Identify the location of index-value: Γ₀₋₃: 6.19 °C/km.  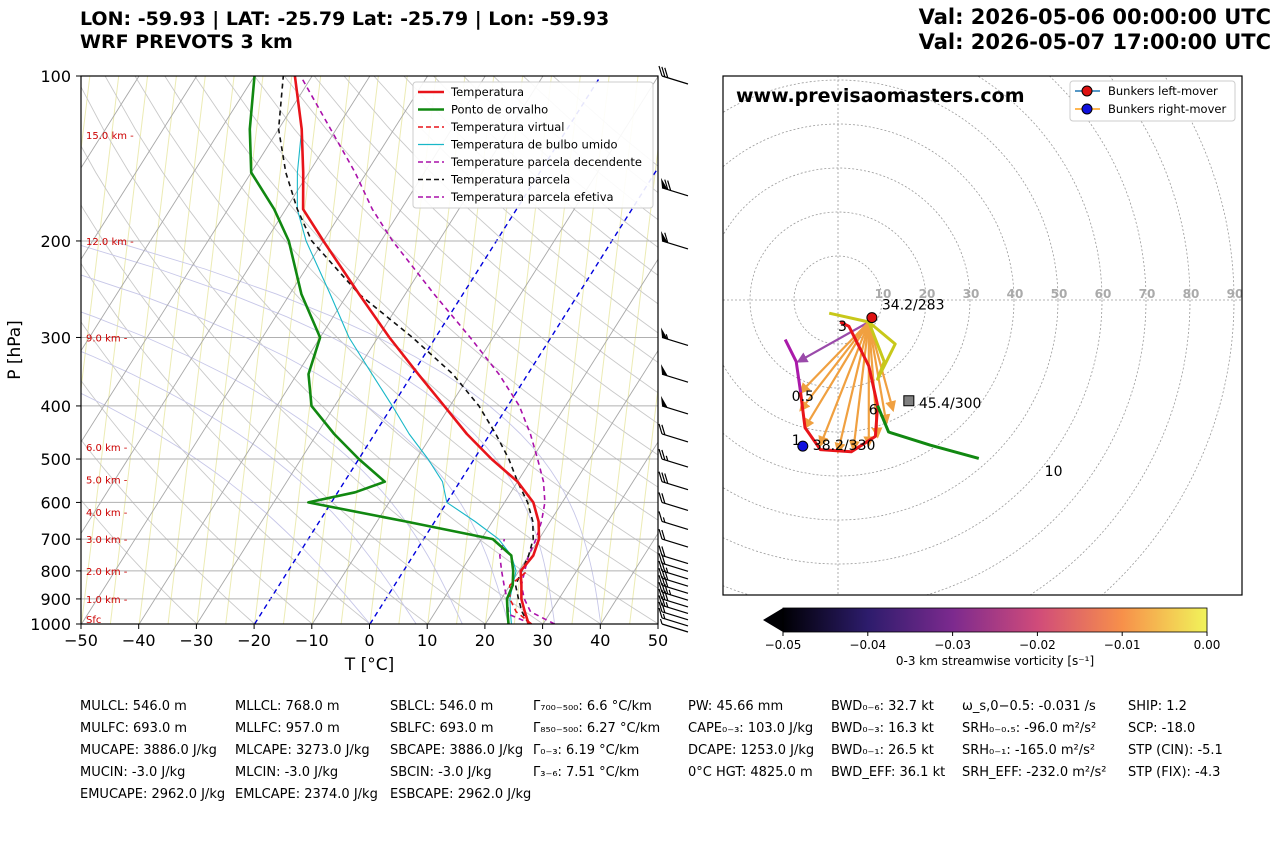
(586, 750).